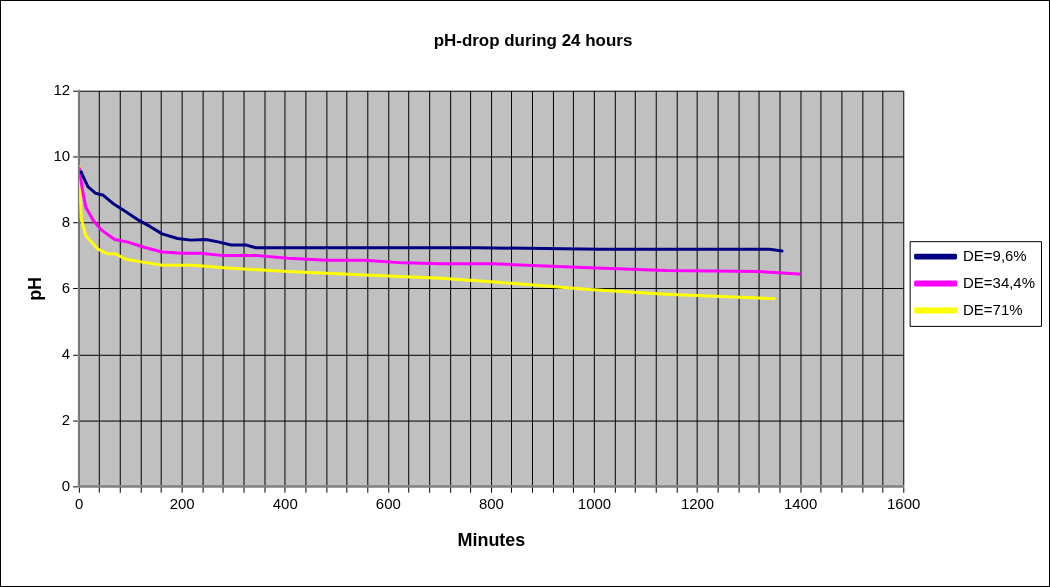 This screenshot has height=587, width=1050. I want to click on y-tick-label: 0, so click(66, 485).